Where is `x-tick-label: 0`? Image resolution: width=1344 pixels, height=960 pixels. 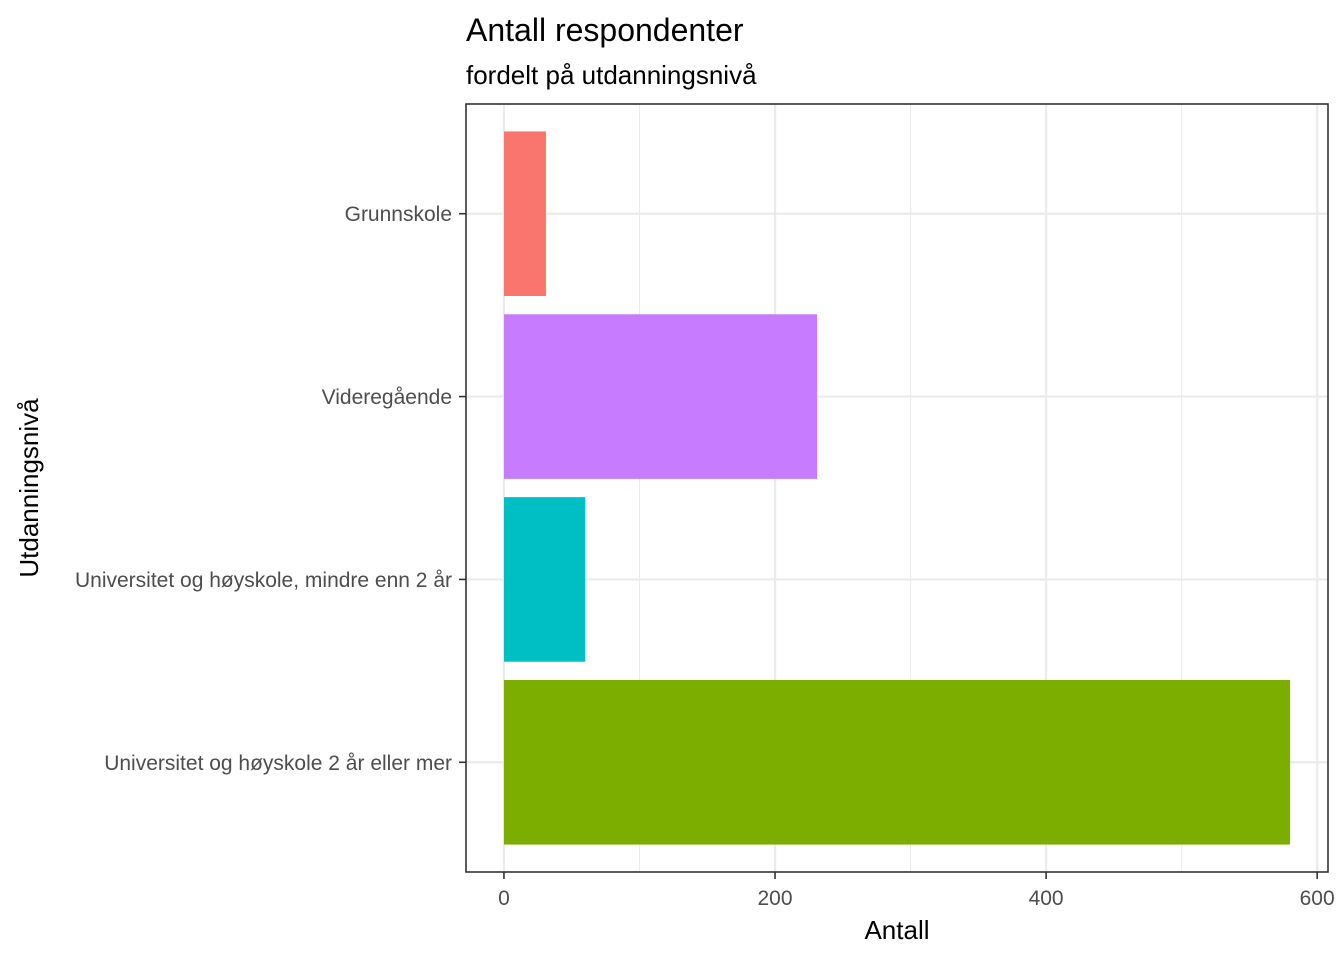
x-tick-label: 0 is located at coordinates (504, 898).